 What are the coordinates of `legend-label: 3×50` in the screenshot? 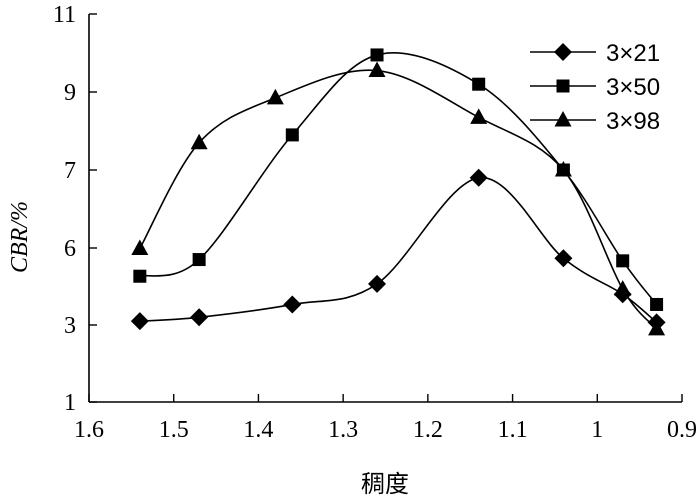 It's located at (633, 87).